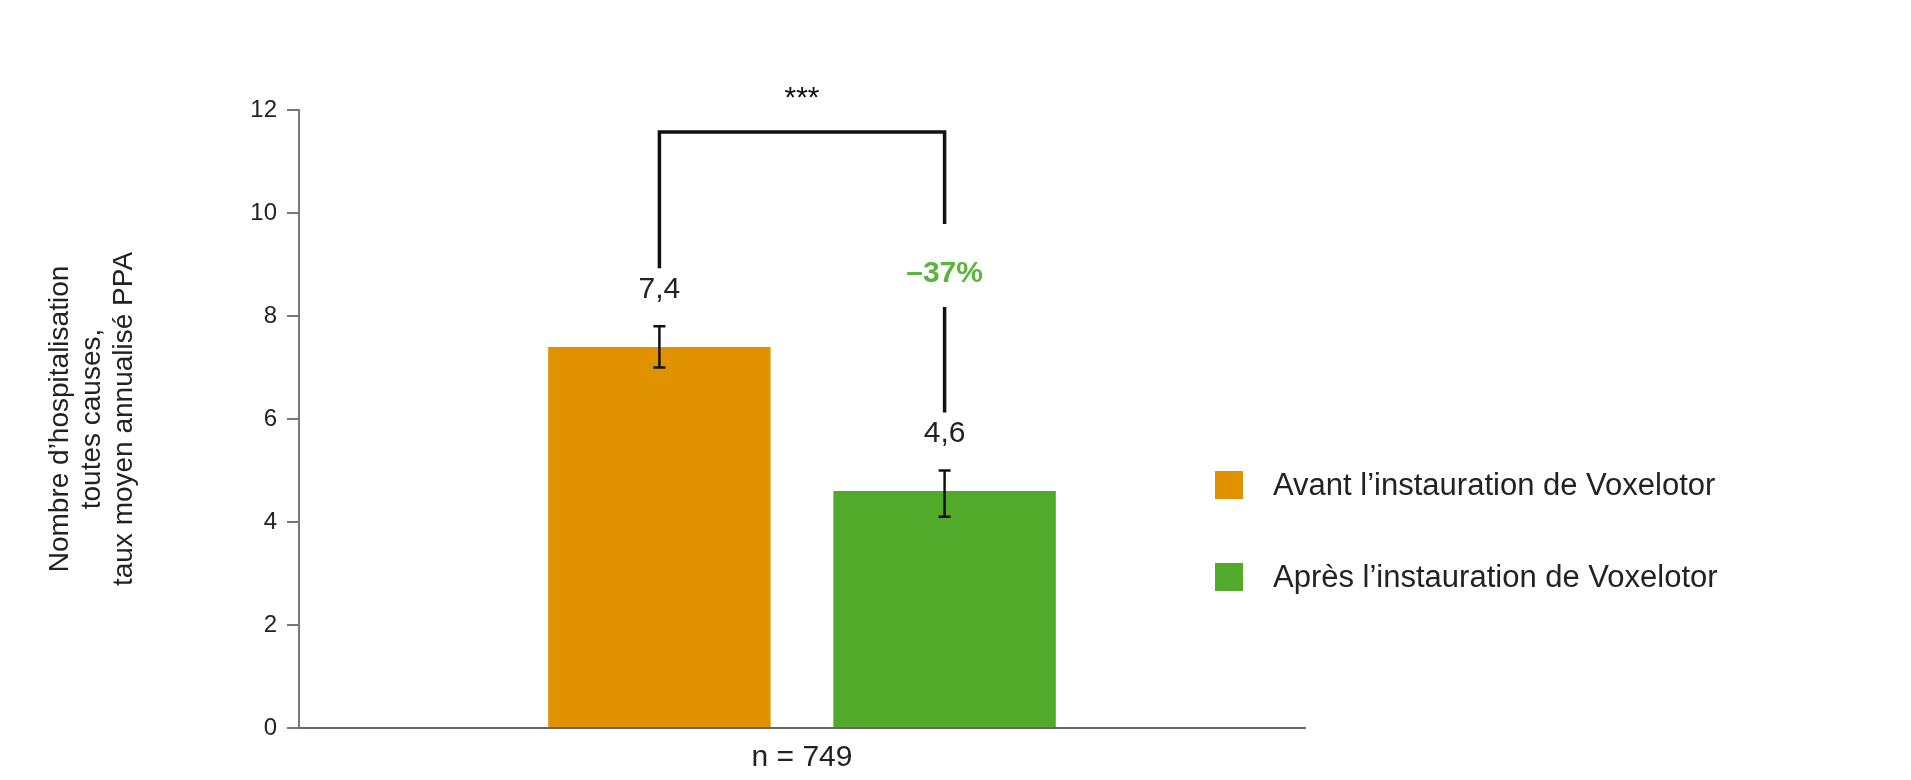 This screenshot has height=780, width=1911. Describe the element at coordinates (659, 287) in the screenshot. I see `data-label: 7,4` at that location.